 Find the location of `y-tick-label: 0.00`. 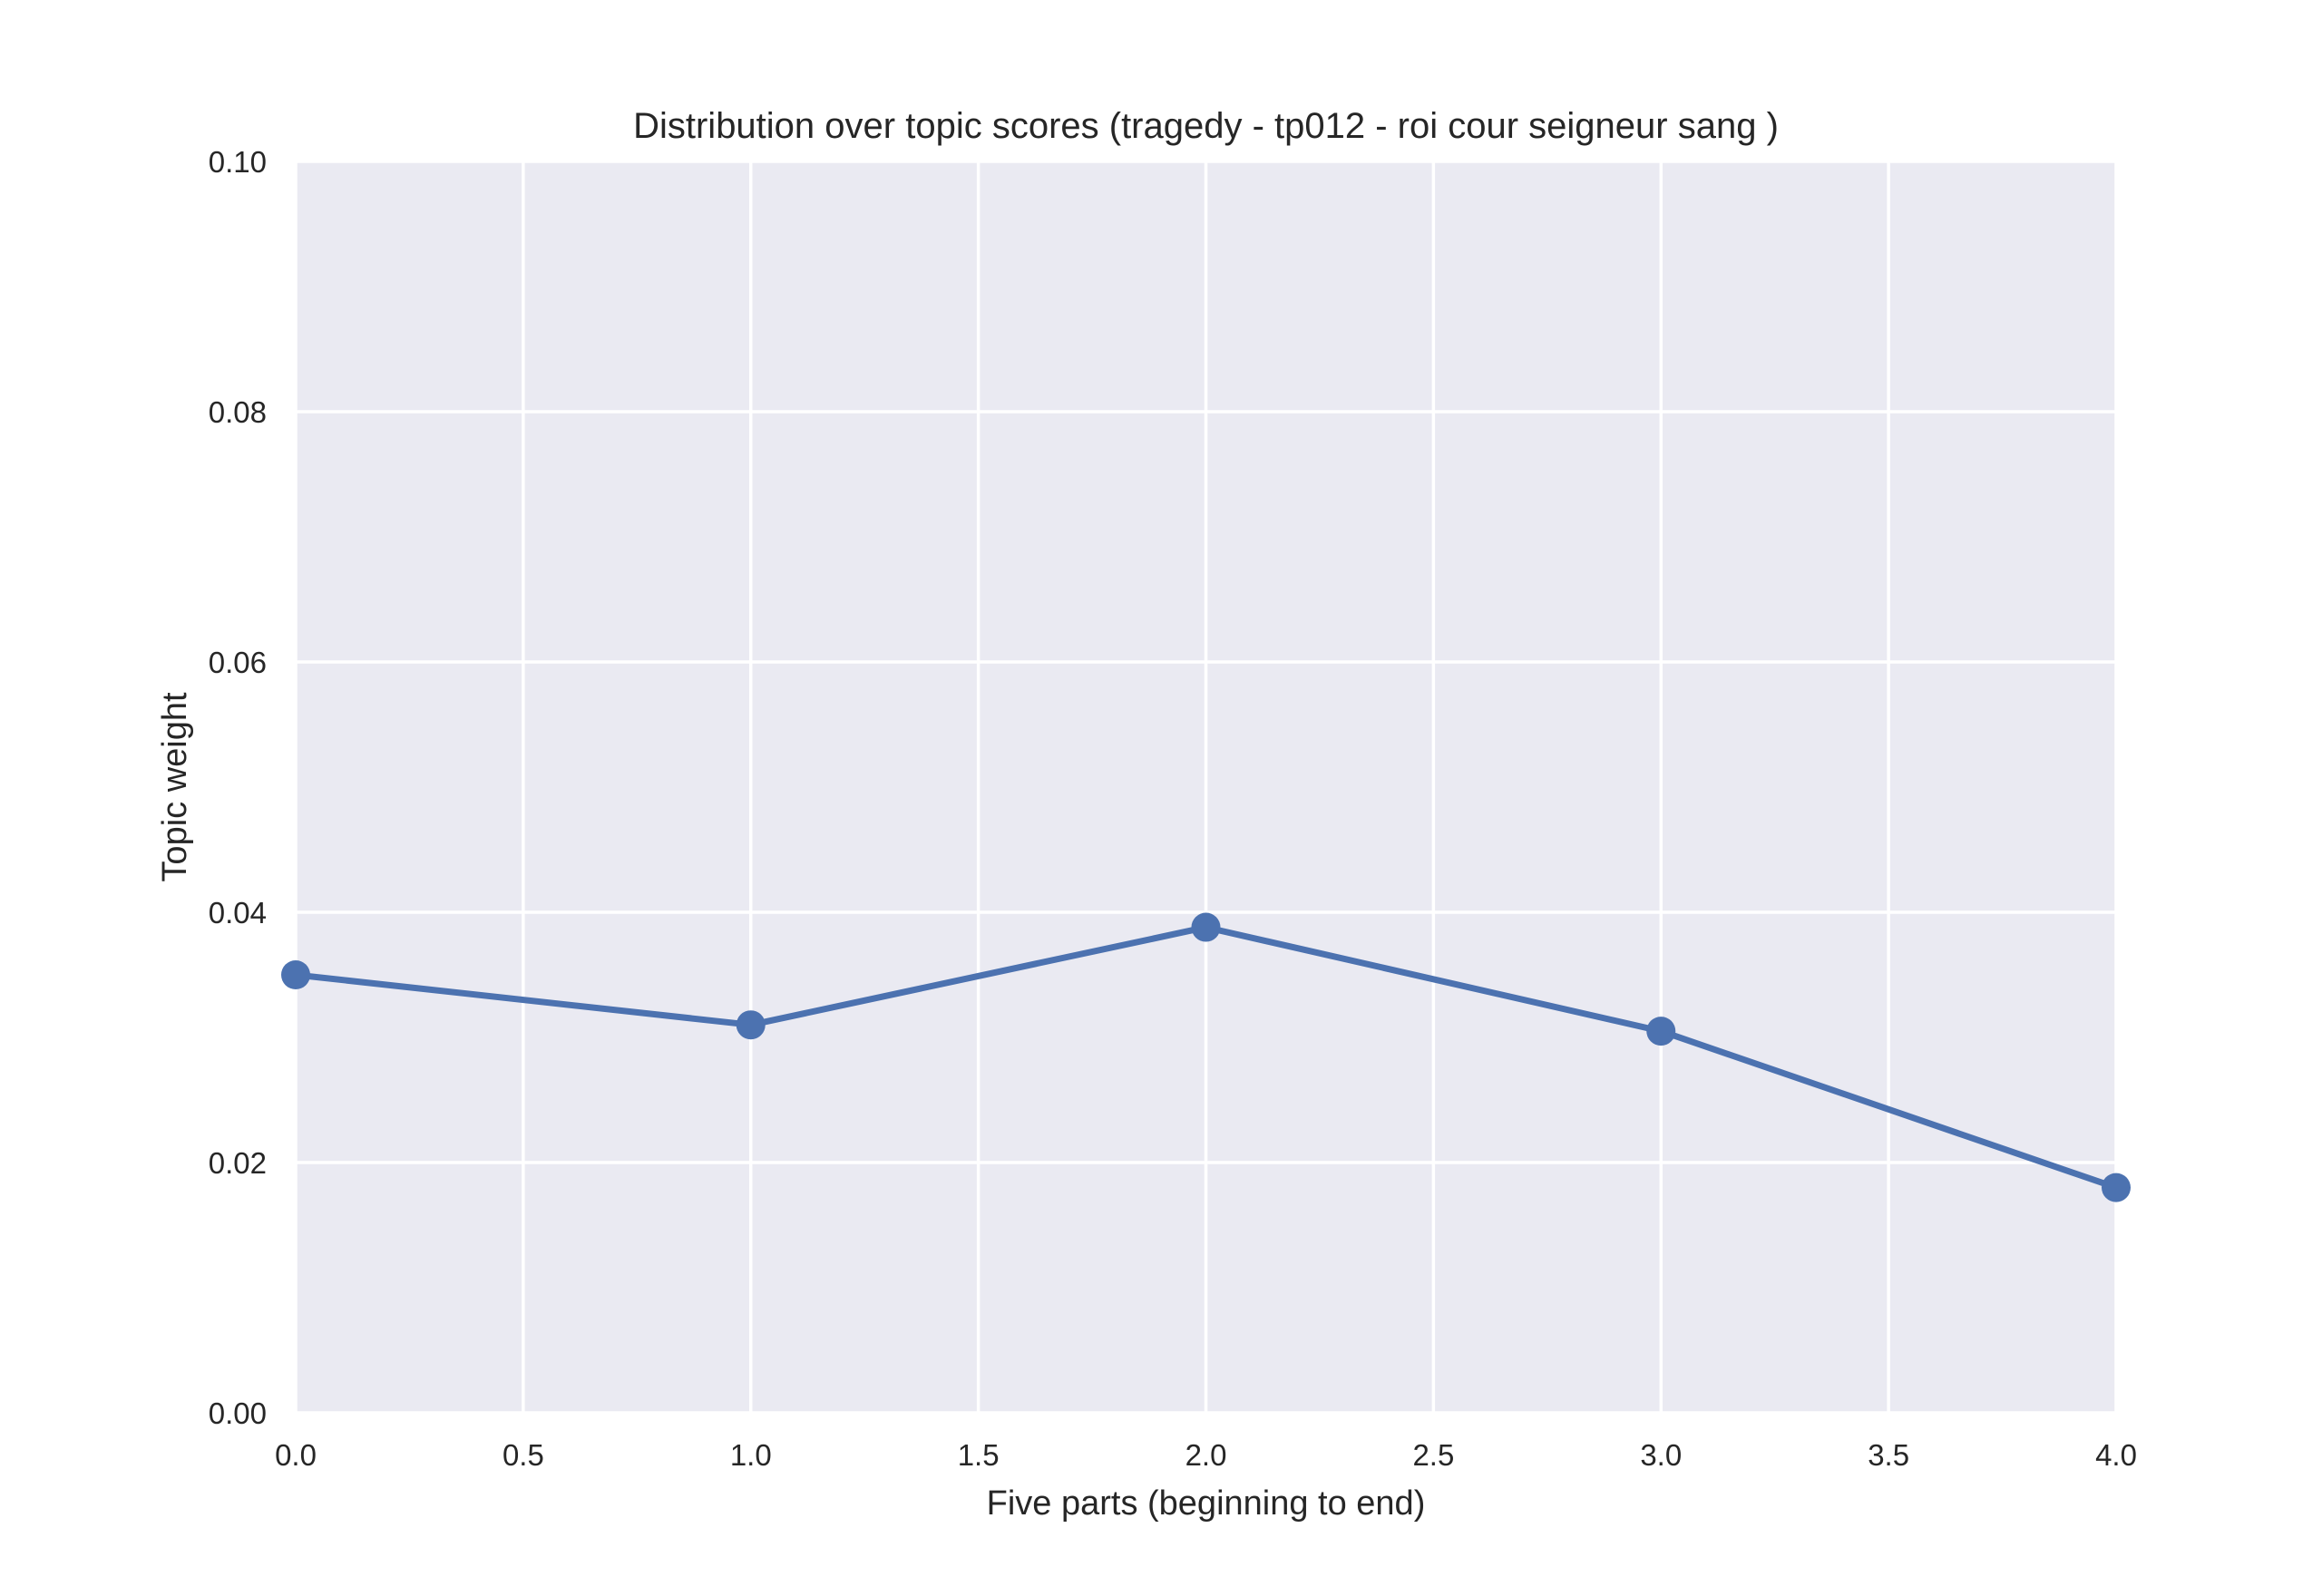

y-tick-label: 0.00 is located at coordinates (238, 1413).